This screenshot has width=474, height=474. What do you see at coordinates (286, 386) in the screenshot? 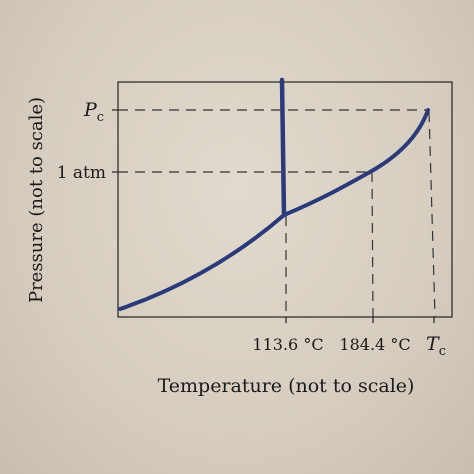
I see `x-axis-label: Temperature (not to scale)` at bounding box center [286, 386].